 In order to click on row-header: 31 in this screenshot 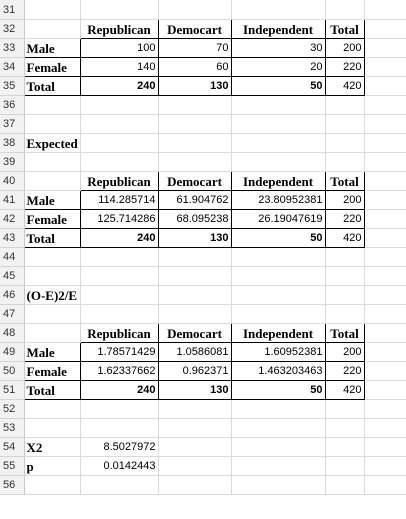, I will do `click(12, 10)`.